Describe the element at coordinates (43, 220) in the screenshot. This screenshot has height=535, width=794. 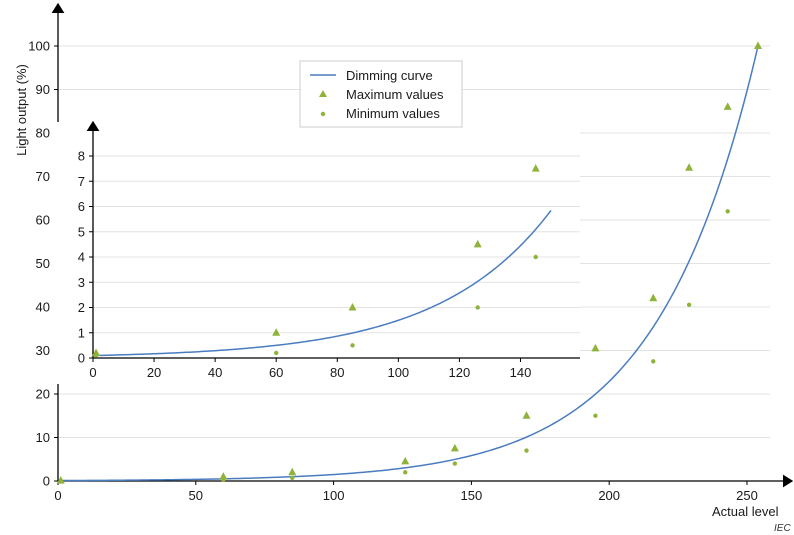
I see `main-y-tick-label: 60` at that location.